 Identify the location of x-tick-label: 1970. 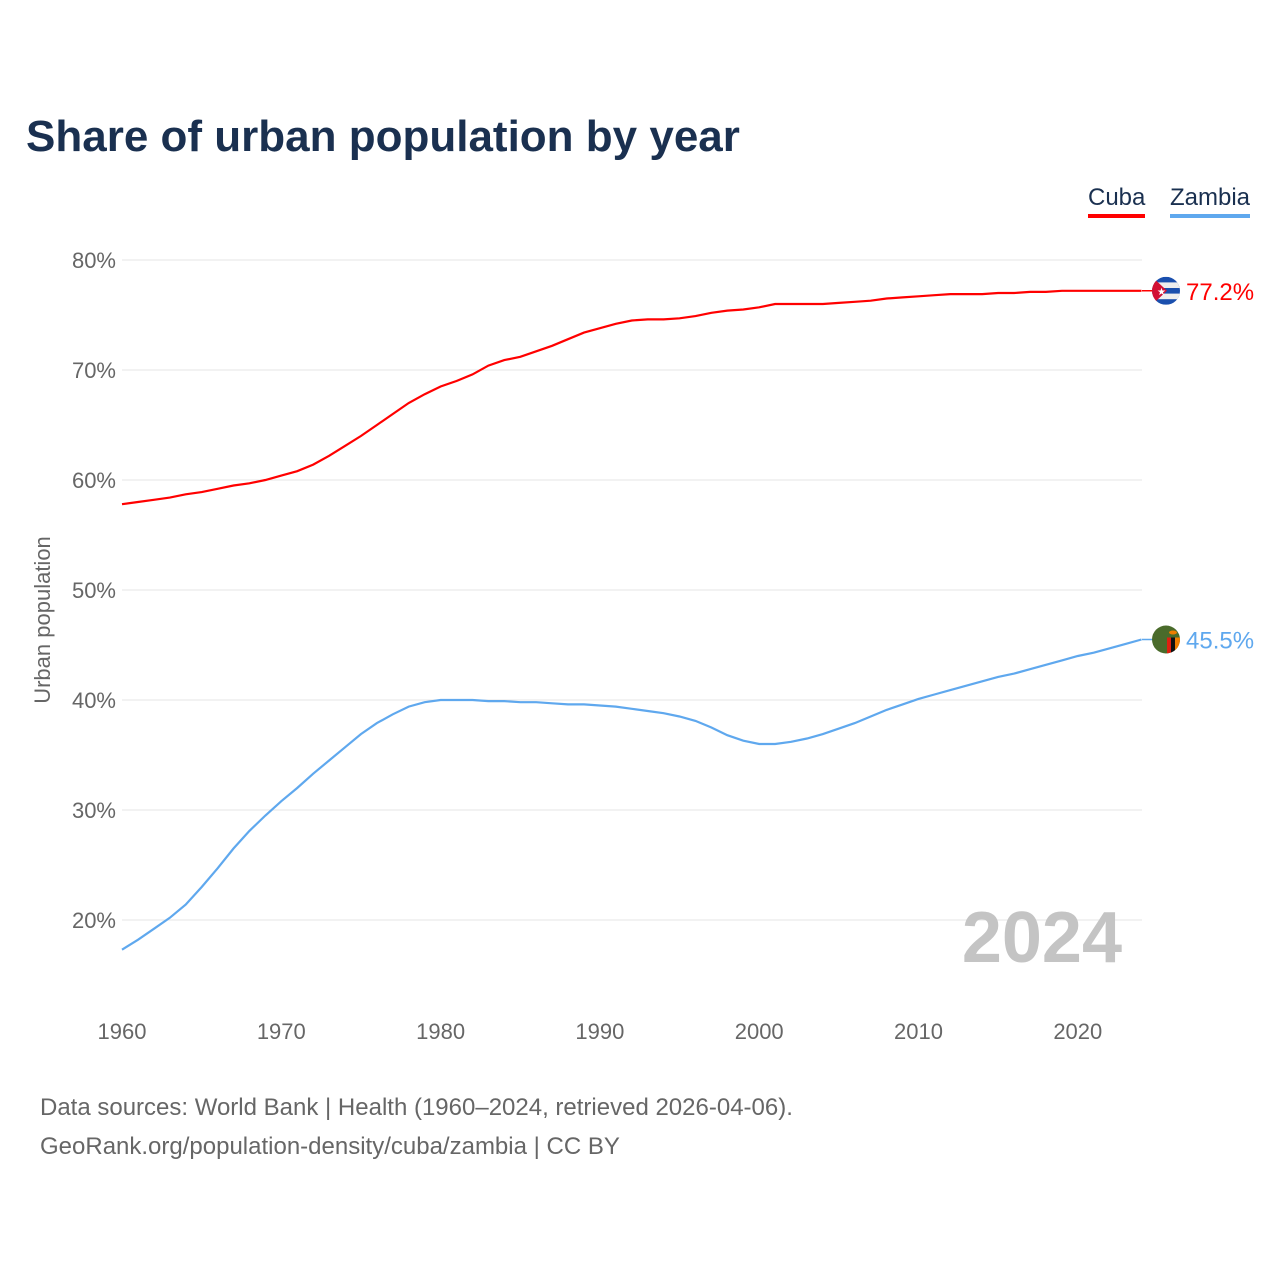
(281, 1031).